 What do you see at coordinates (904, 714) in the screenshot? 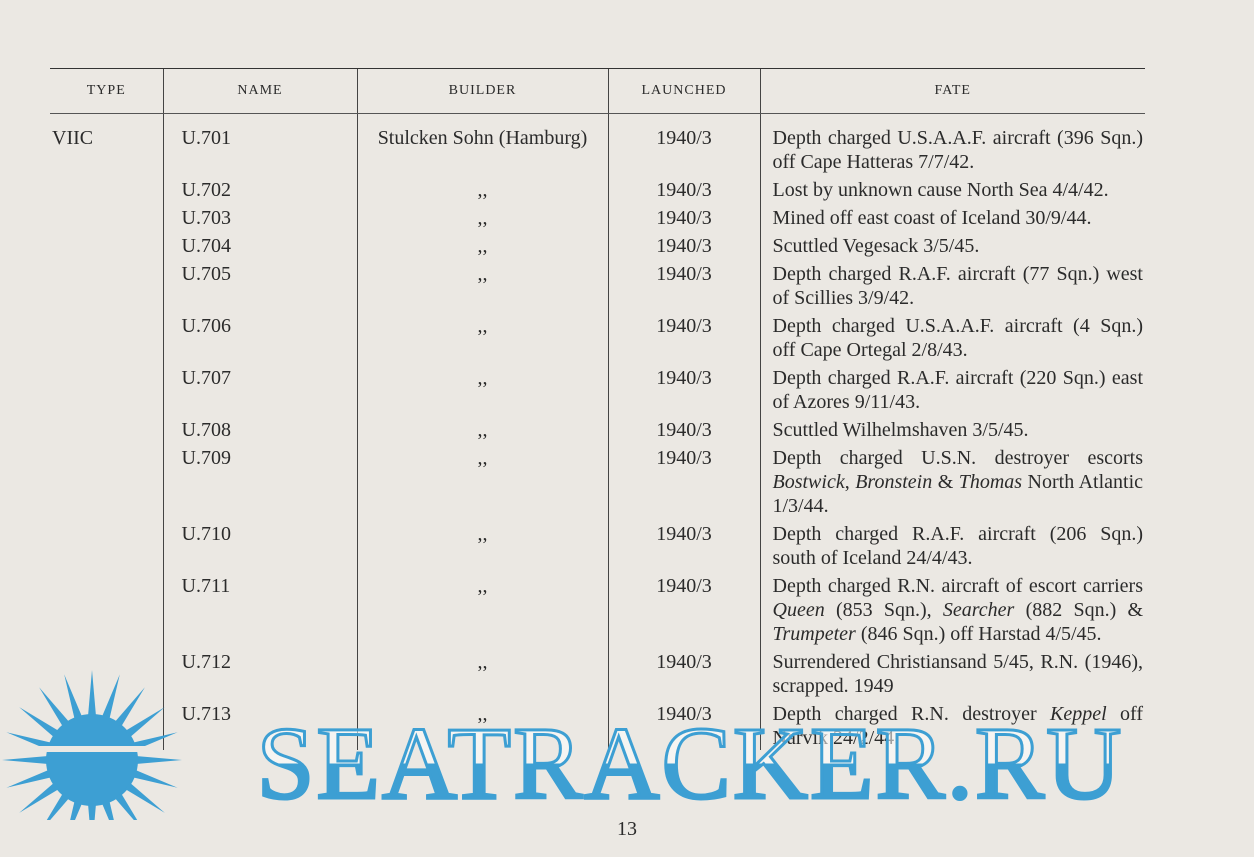
I see `fate-text: Depth charged R.N. destroyer` at bounding box center [904, 714].